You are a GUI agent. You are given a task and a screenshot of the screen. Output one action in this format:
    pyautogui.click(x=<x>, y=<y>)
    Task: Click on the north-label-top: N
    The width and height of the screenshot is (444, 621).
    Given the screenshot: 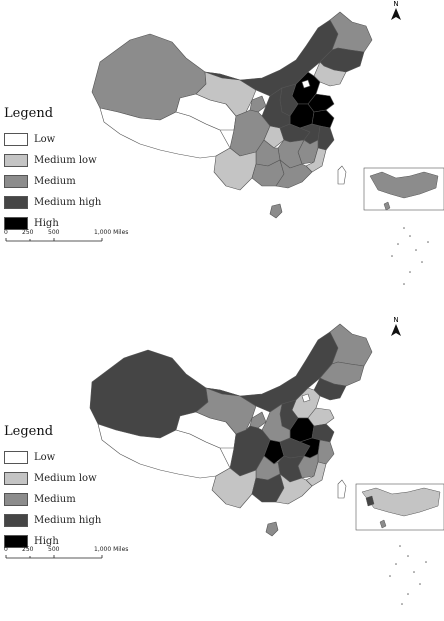 What is the action you would take?
    pyautogui.click(x=396, y=4)
    